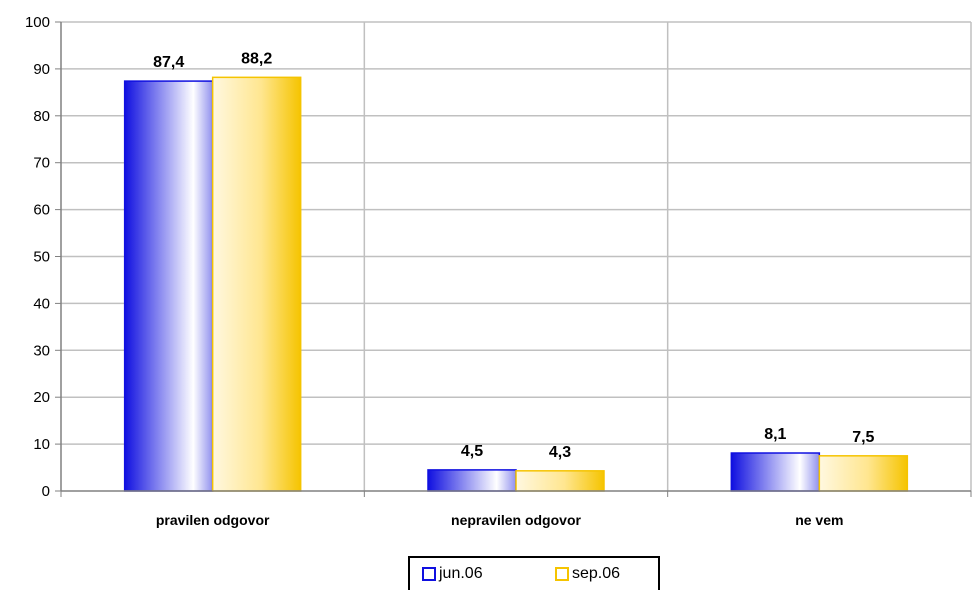 This screenshot has height=590, width=973. Describe the element at coordinates (516, 520) in the screenshot. I see `category-label: nepravilen odgovor` at that location.